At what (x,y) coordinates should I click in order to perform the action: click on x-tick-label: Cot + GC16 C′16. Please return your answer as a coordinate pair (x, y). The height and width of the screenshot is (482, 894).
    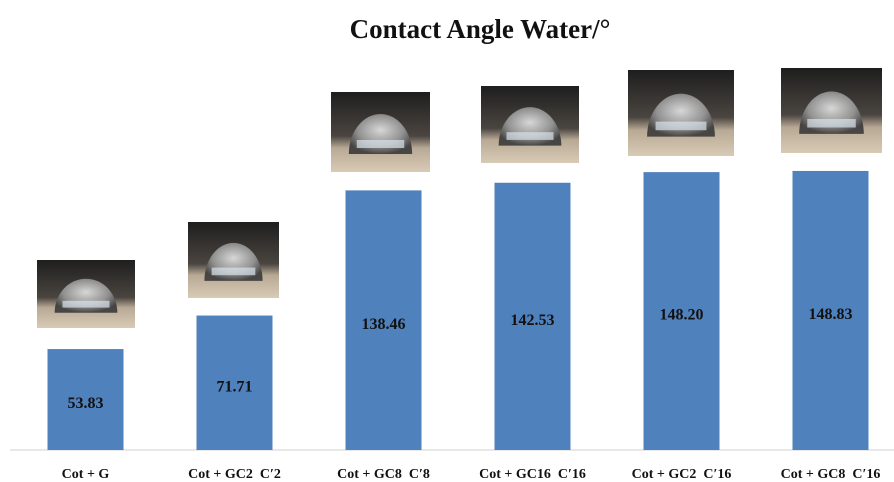
    Looking at the image, I should click on (532, 474).